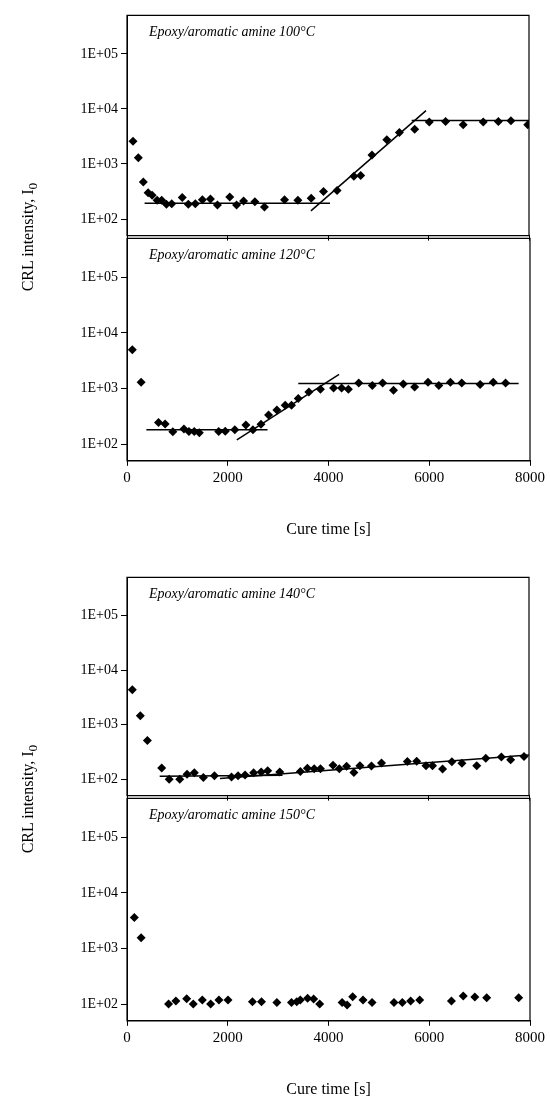  Describe the element at coordinates (232, 815) in the screenshot. I see `text: Epoxy/aromatic amine 150°C` at that location.